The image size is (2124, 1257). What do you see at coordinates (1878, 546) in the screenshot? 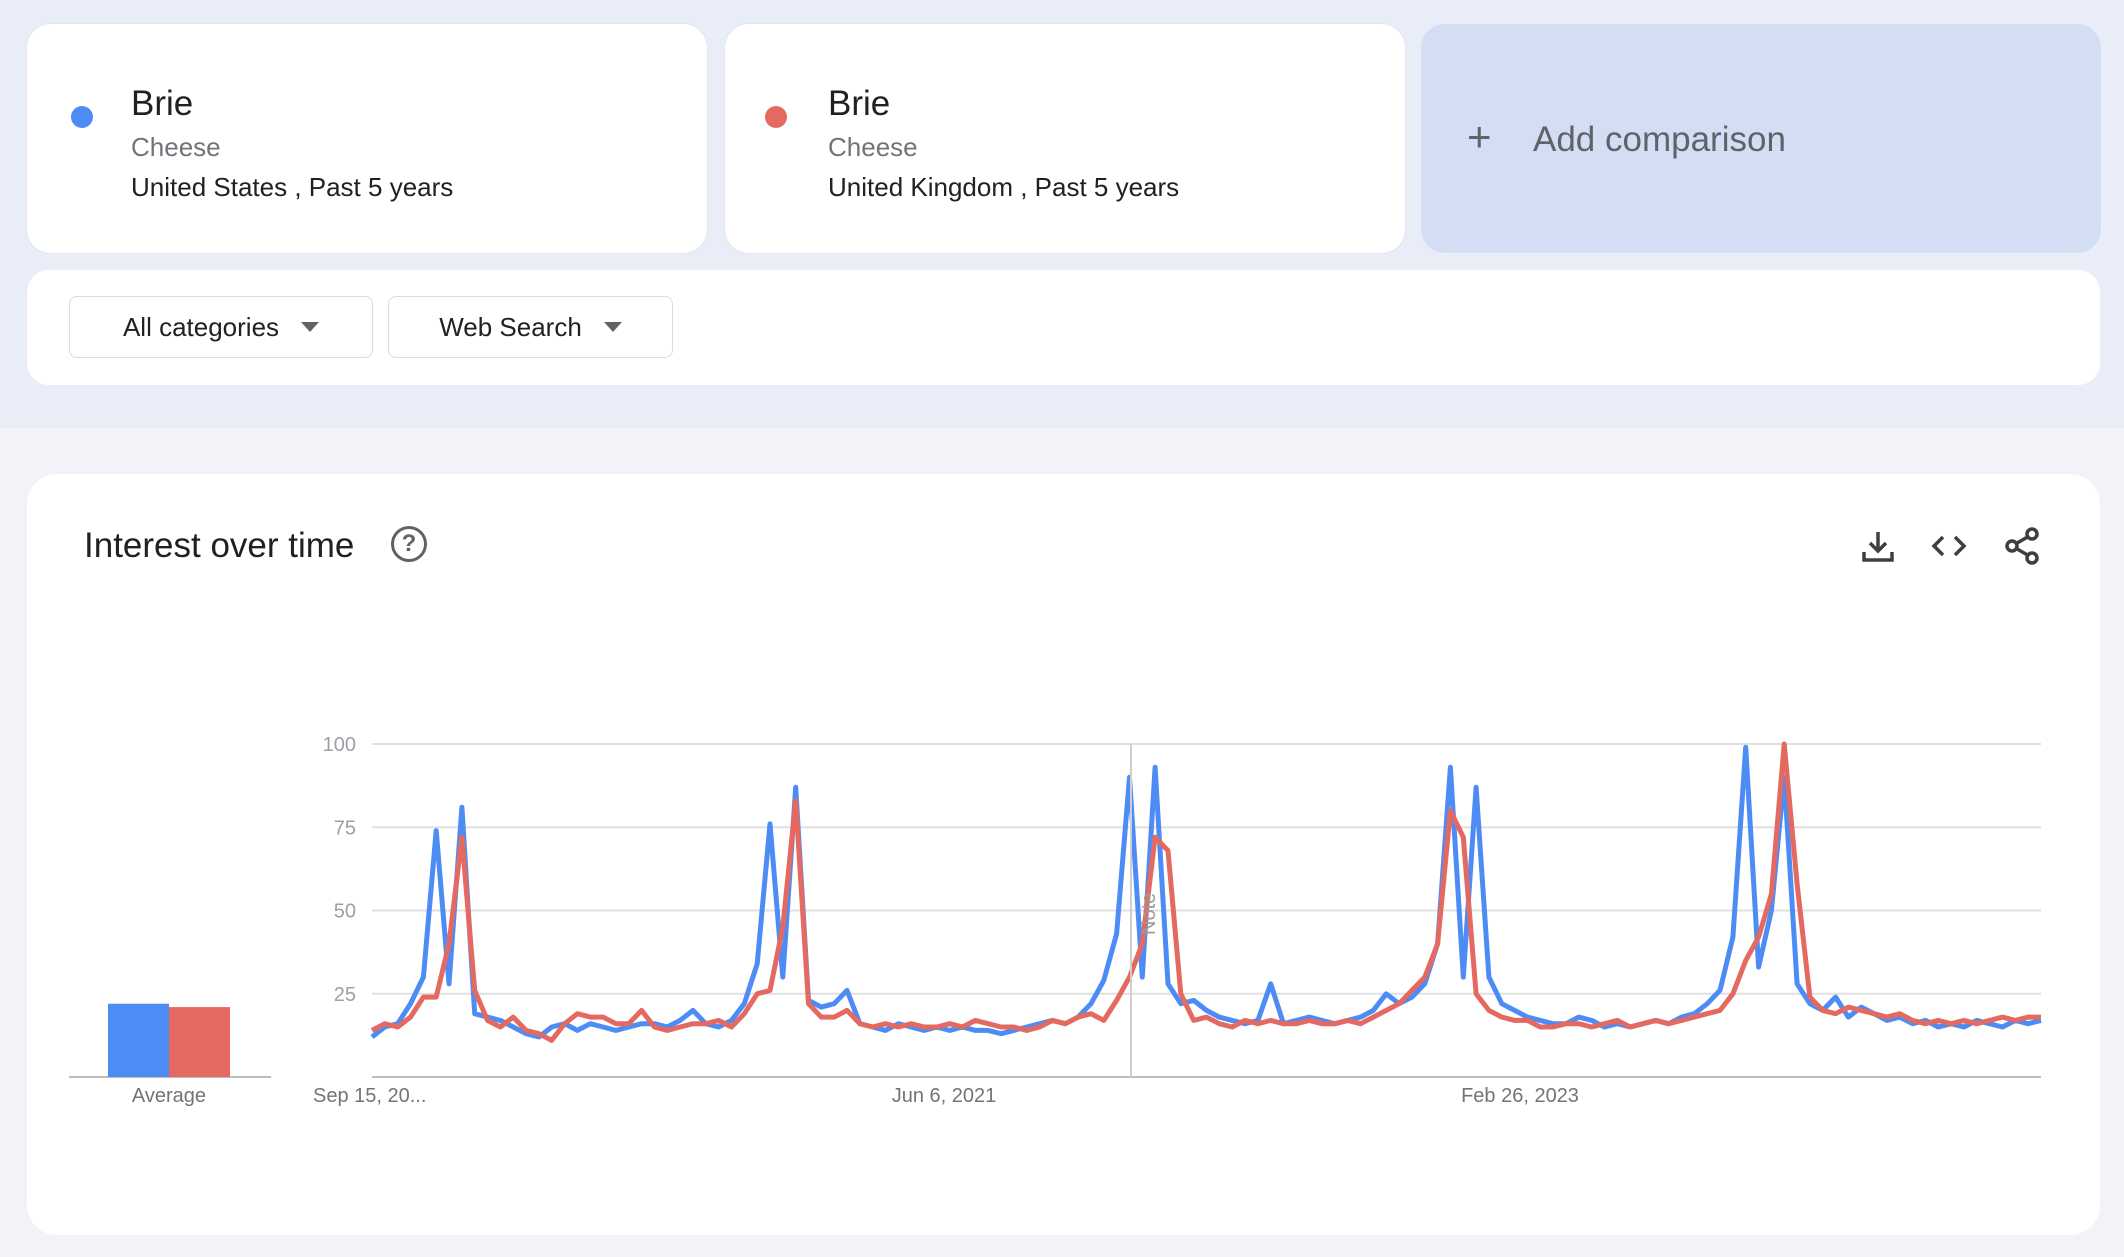
I see `download-icon` at bounding box center [1878, 546].